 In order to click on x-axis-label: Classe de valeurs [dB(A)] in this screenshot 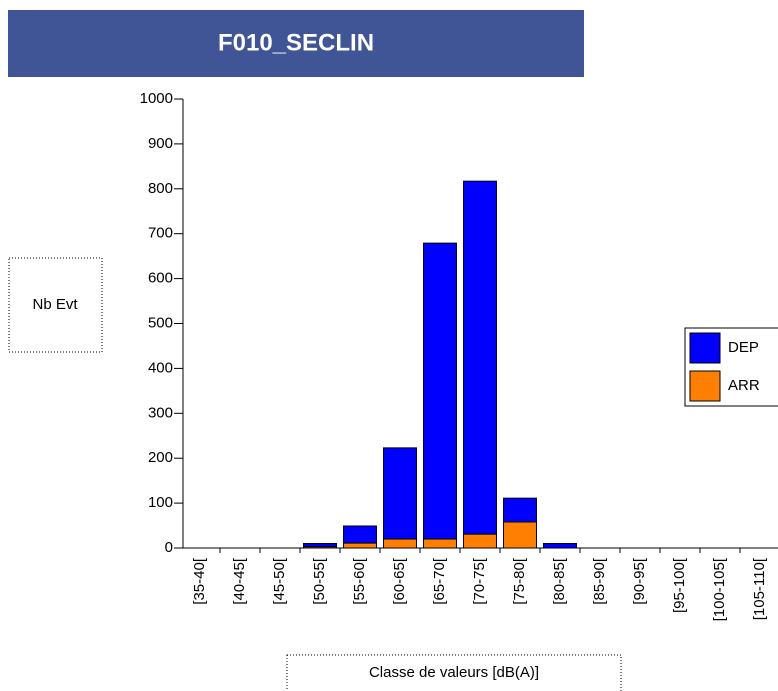, I will do `click(454, 672)`.